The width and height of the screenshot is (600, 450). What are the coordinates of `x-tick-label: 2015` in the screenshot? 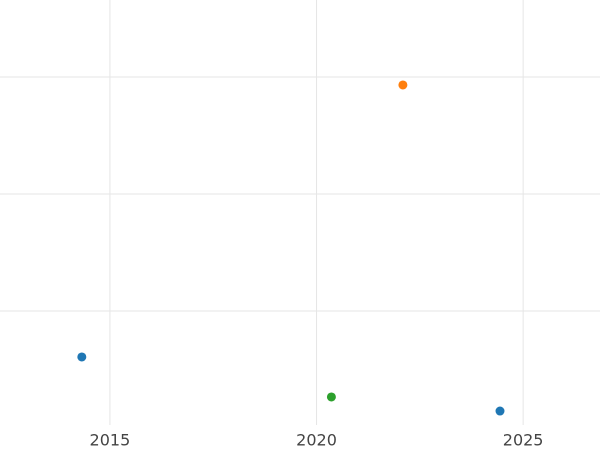 It's located at (110, 440).